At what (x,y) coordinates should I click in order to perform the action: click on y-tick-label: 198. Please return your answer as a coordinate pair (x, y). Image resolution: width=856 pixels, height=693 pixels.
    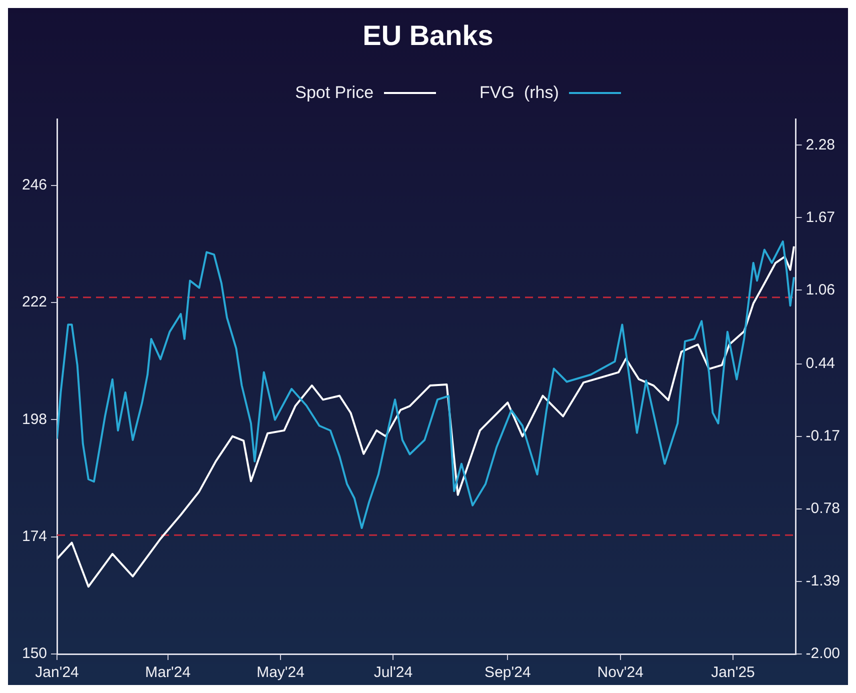
    Looking at the image, I should click on (35, 419).